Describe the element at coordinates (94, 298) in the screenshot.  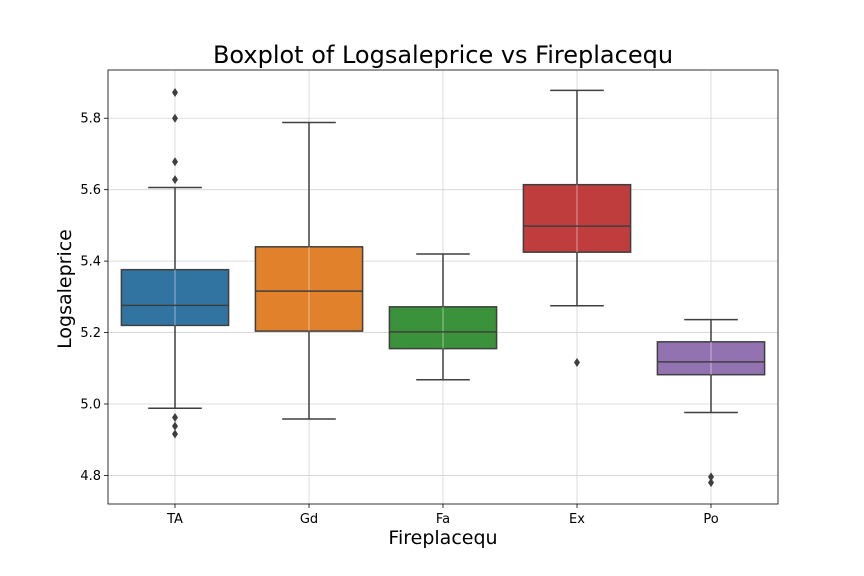
I see `y-ticks: 4.8 5.0 5.2 5.4 5.6 5.8` at that location.